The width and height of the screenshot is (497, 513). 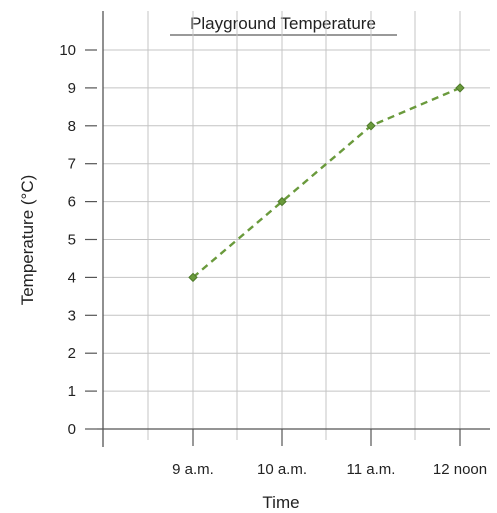 I want to click on y-tick-label: 7, so click(x=72, y=164).